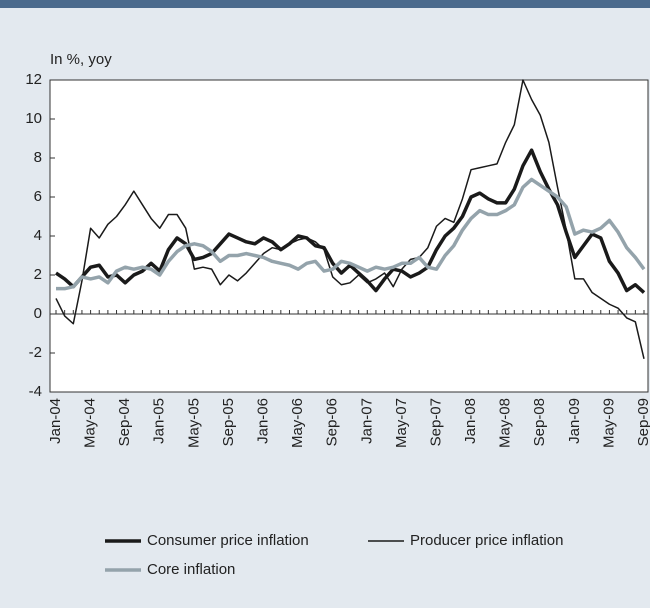  Describe the element at coordinates (574, 421) in the screenshot. I see `x-tick-label: Jan-09` at that location.